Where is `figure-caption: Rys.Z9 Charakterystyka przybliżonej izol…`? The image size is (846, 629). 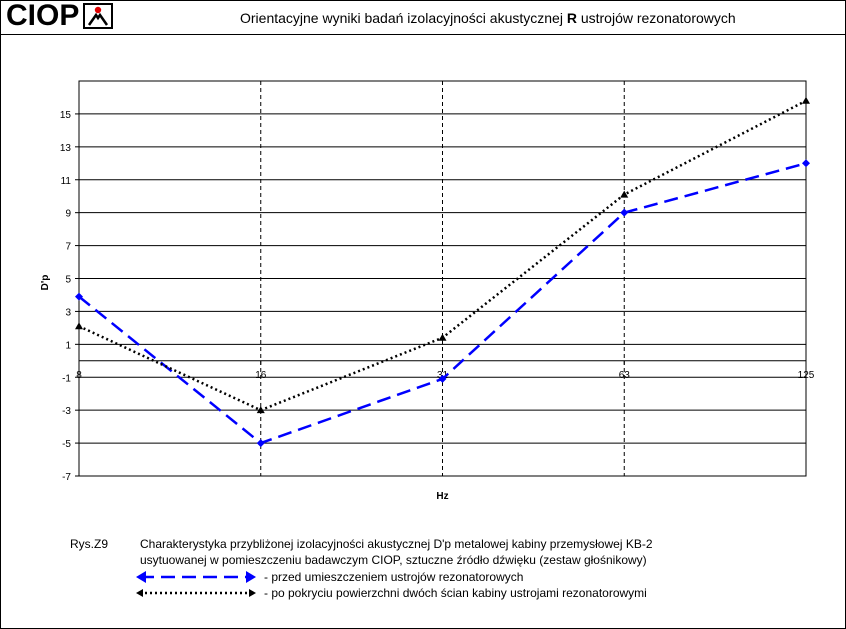 figure-caption: Rys.Z9 Charakterystyka przybliżonej izol… is located at coordinates (361, 552).